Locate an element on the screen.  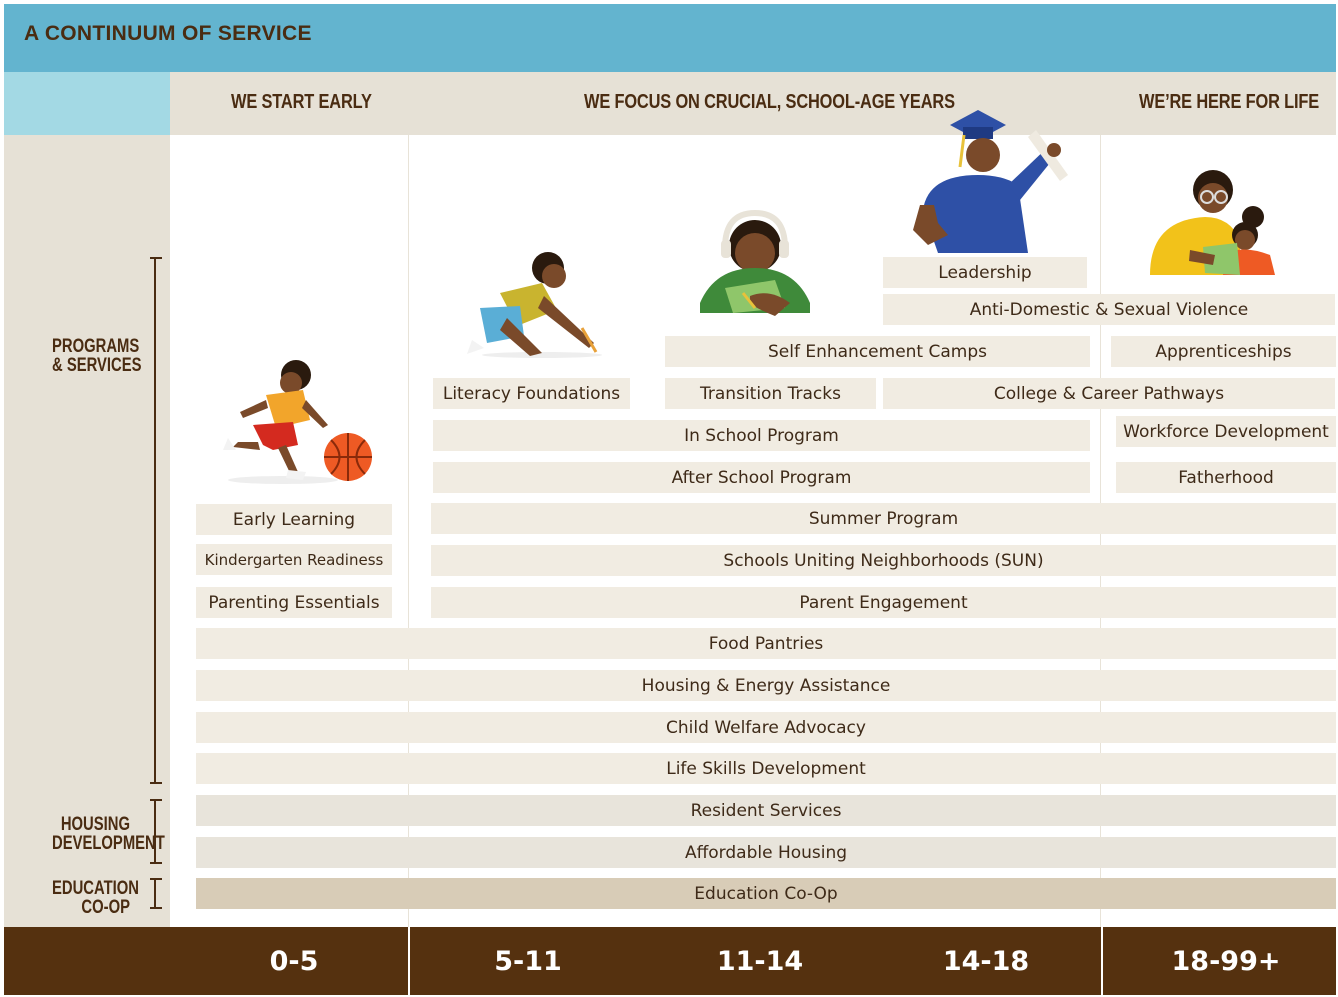
program-in-school: In School Program is located at coordinates (761, 435).